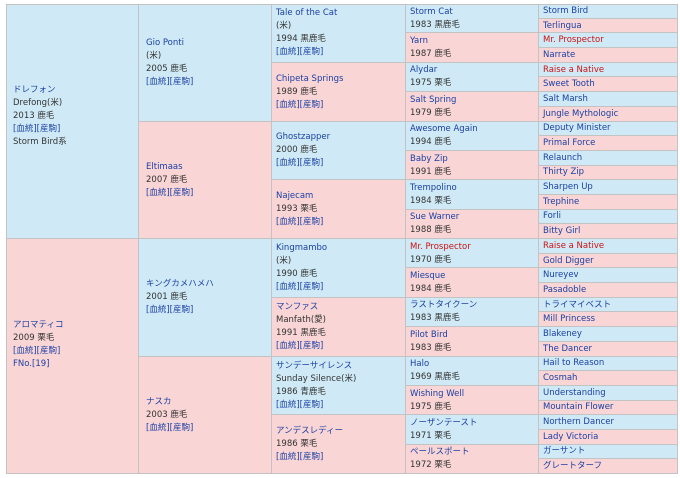 The width and height of the screenshot is (680, 478). What do you see at coordinates (433, 99) in the screenshot?
I see `horse-name: Salt Spring` at bounding box center [433, 99].